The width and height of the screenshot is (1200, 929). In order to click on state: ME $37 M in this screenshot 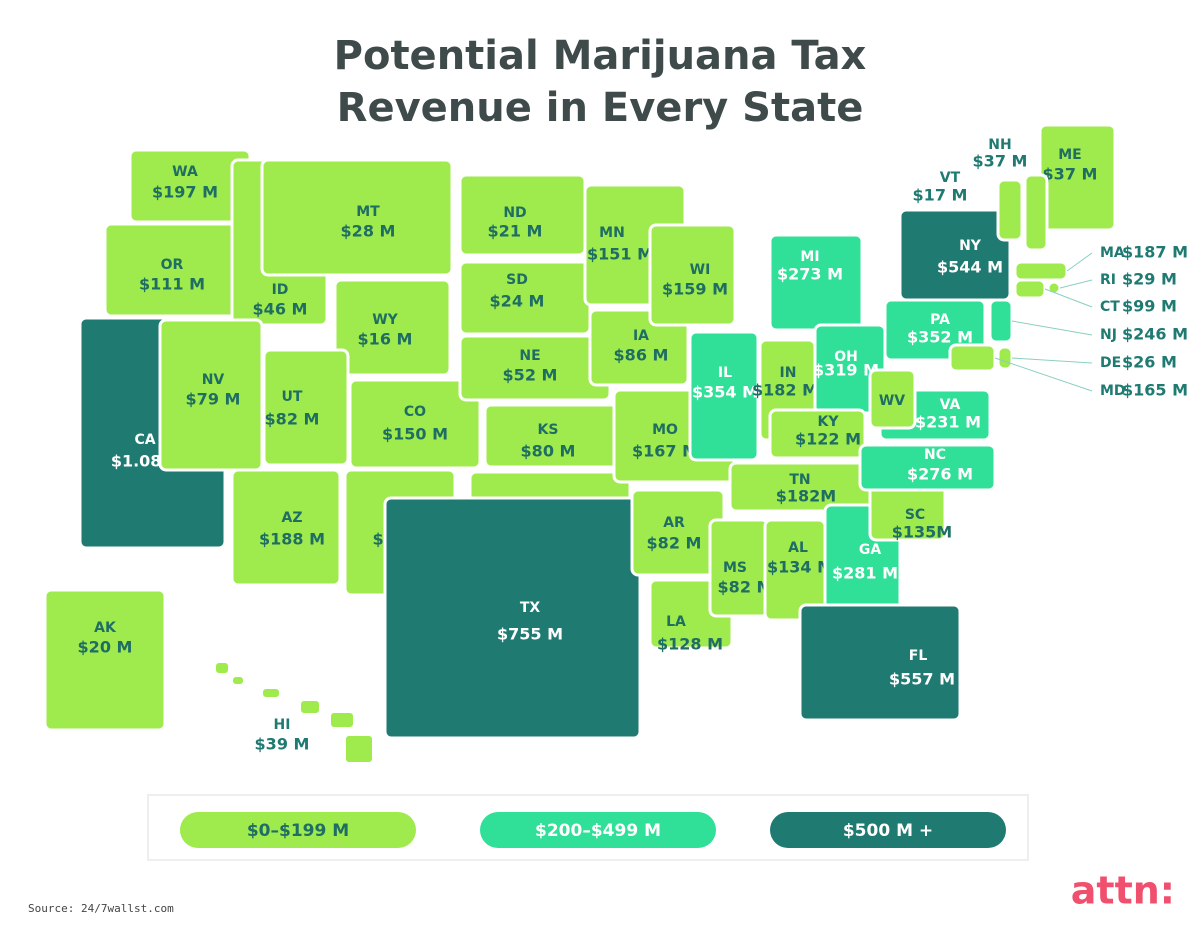, I will do `click(1077, 177)`.